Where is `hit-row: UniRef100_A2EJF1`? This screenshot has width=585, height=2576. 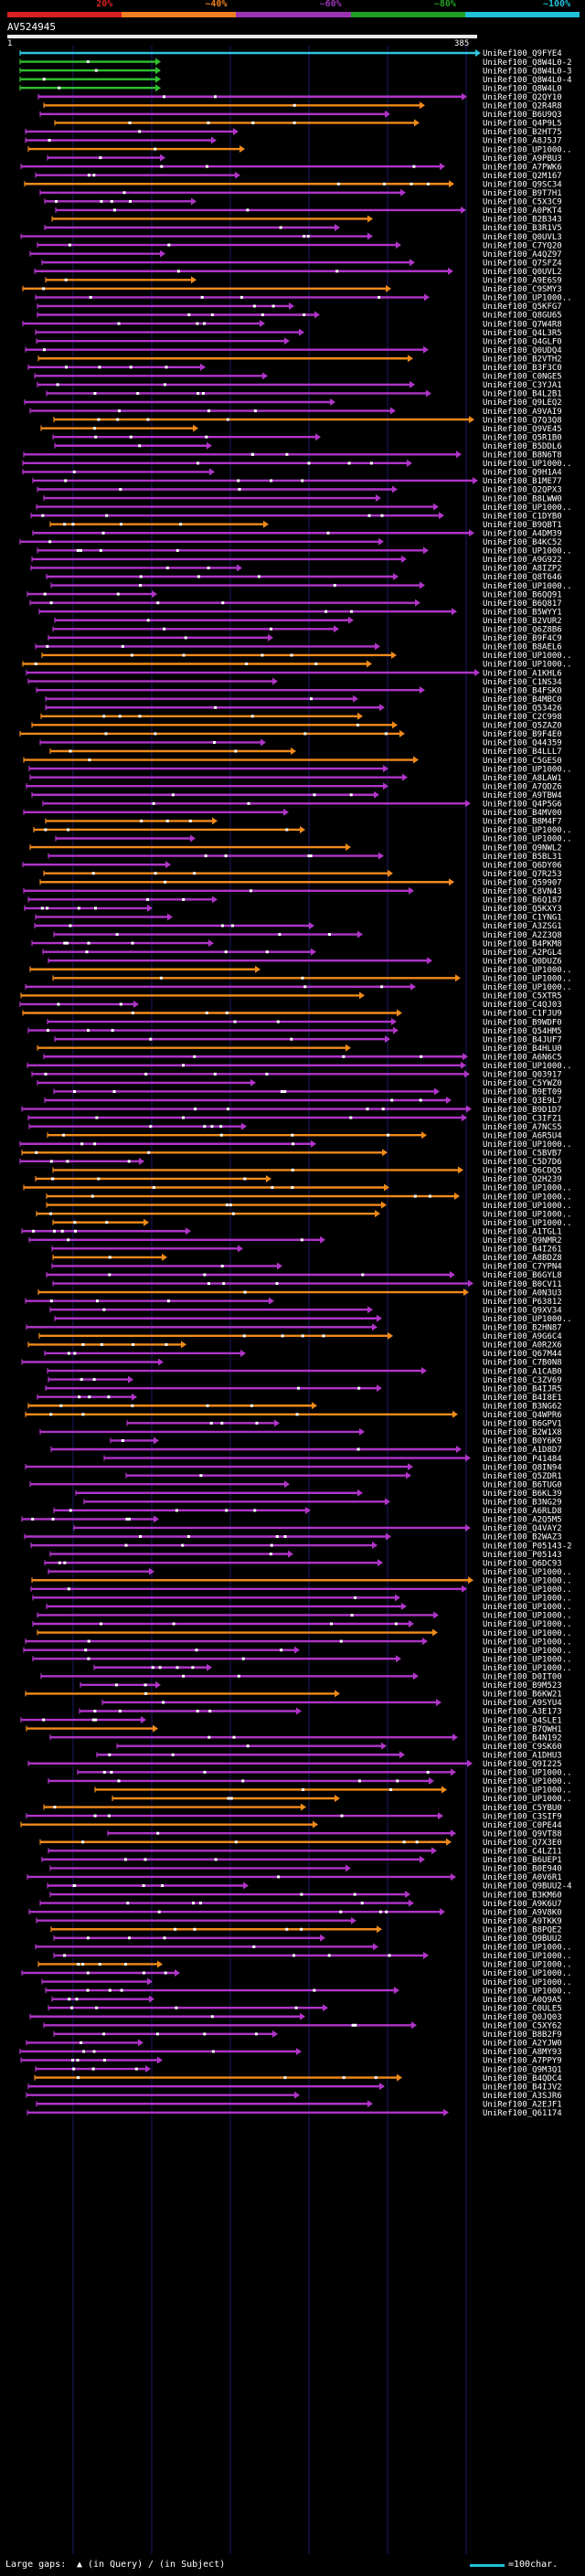
hit-row: UniRef100_A2EJF1 is located at coordinates (299, 2104).